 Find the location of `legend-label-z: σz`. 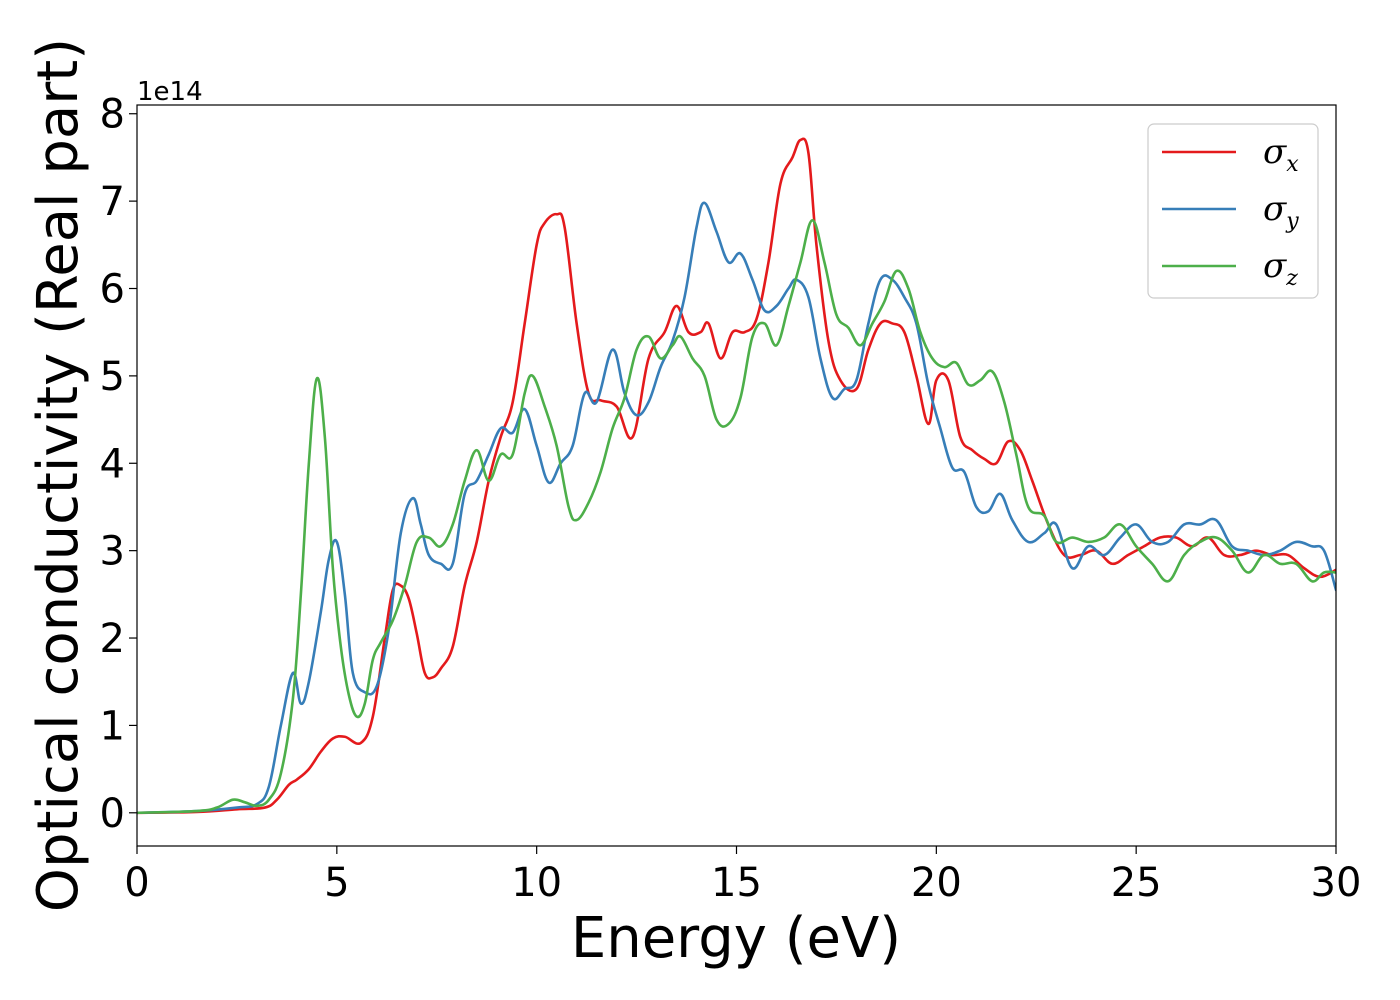

legend-label-z: σz is located at coordinates (1280, 268).